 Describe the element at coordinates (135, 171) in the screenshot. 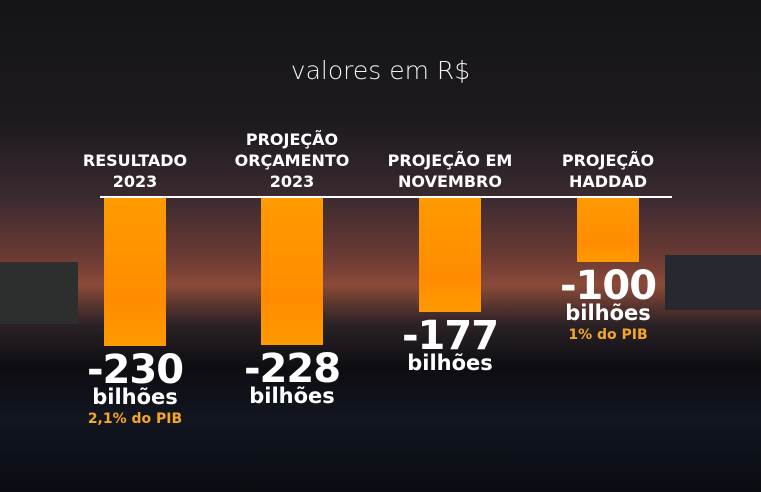

I see `category-label: RESULTADO 2023` at that location.